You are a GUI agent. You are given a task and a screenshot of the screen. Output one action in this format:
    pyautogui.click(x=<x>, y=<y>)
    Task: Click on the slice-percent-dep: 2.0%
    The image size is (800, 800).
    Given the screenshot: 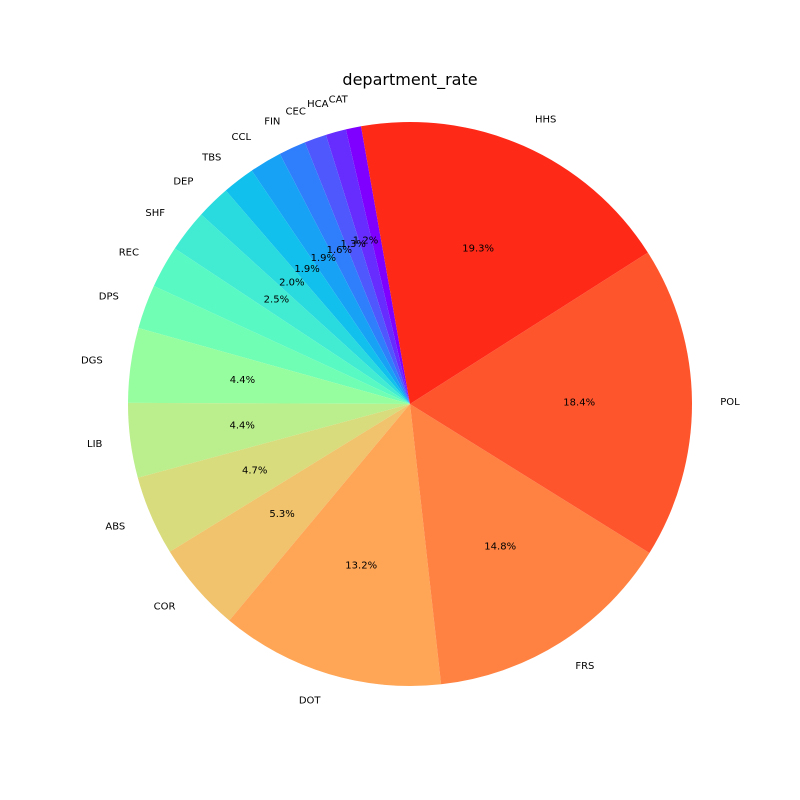 What is the action you would take?
    pyautogui.click(x=291, y=282)
    